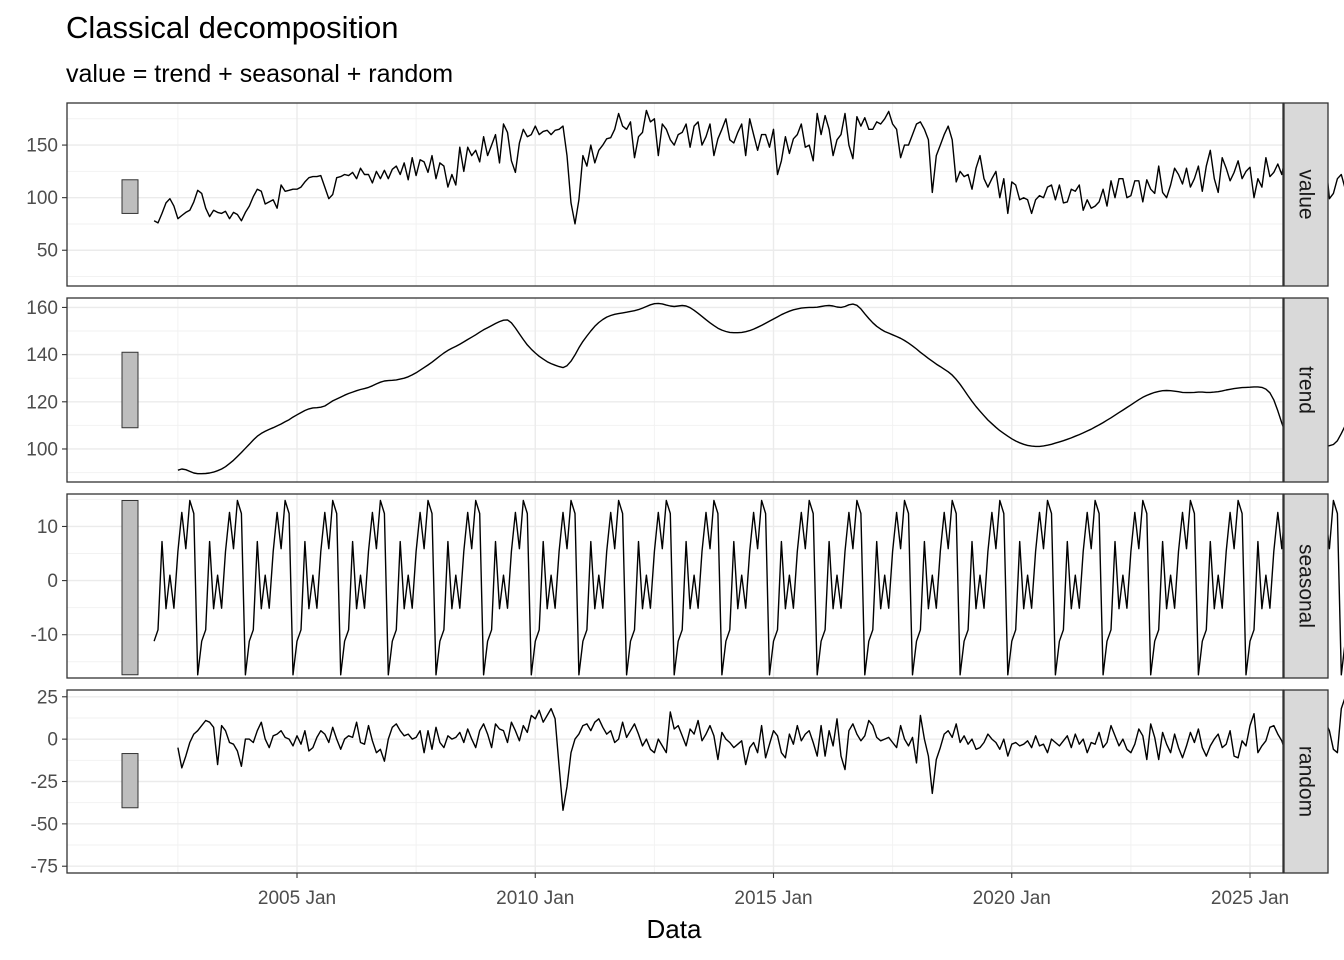 The height and width of the screenshot is (960, 1344). I want to click on chart-title: Classical decomposition, so click(232, 27).